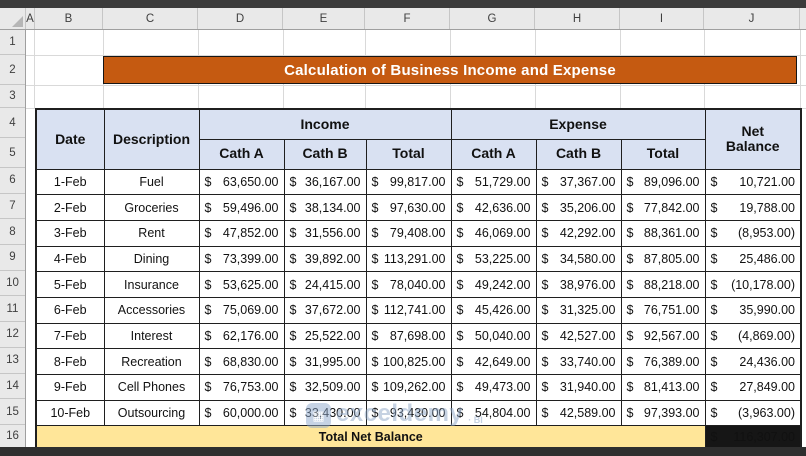 The image size is (806, 456). I want to click on column-header-I: I, so click(662, 18).